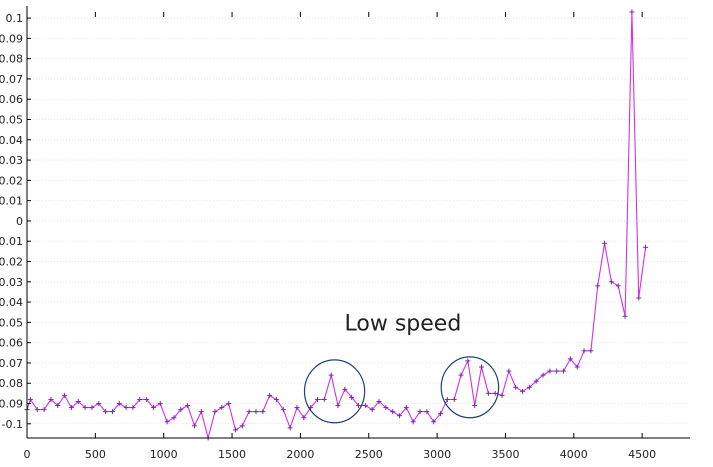  Describe the element at coordinates (11, 383) in the screenshot. I see `y-tick-label: -0.08` at that location.